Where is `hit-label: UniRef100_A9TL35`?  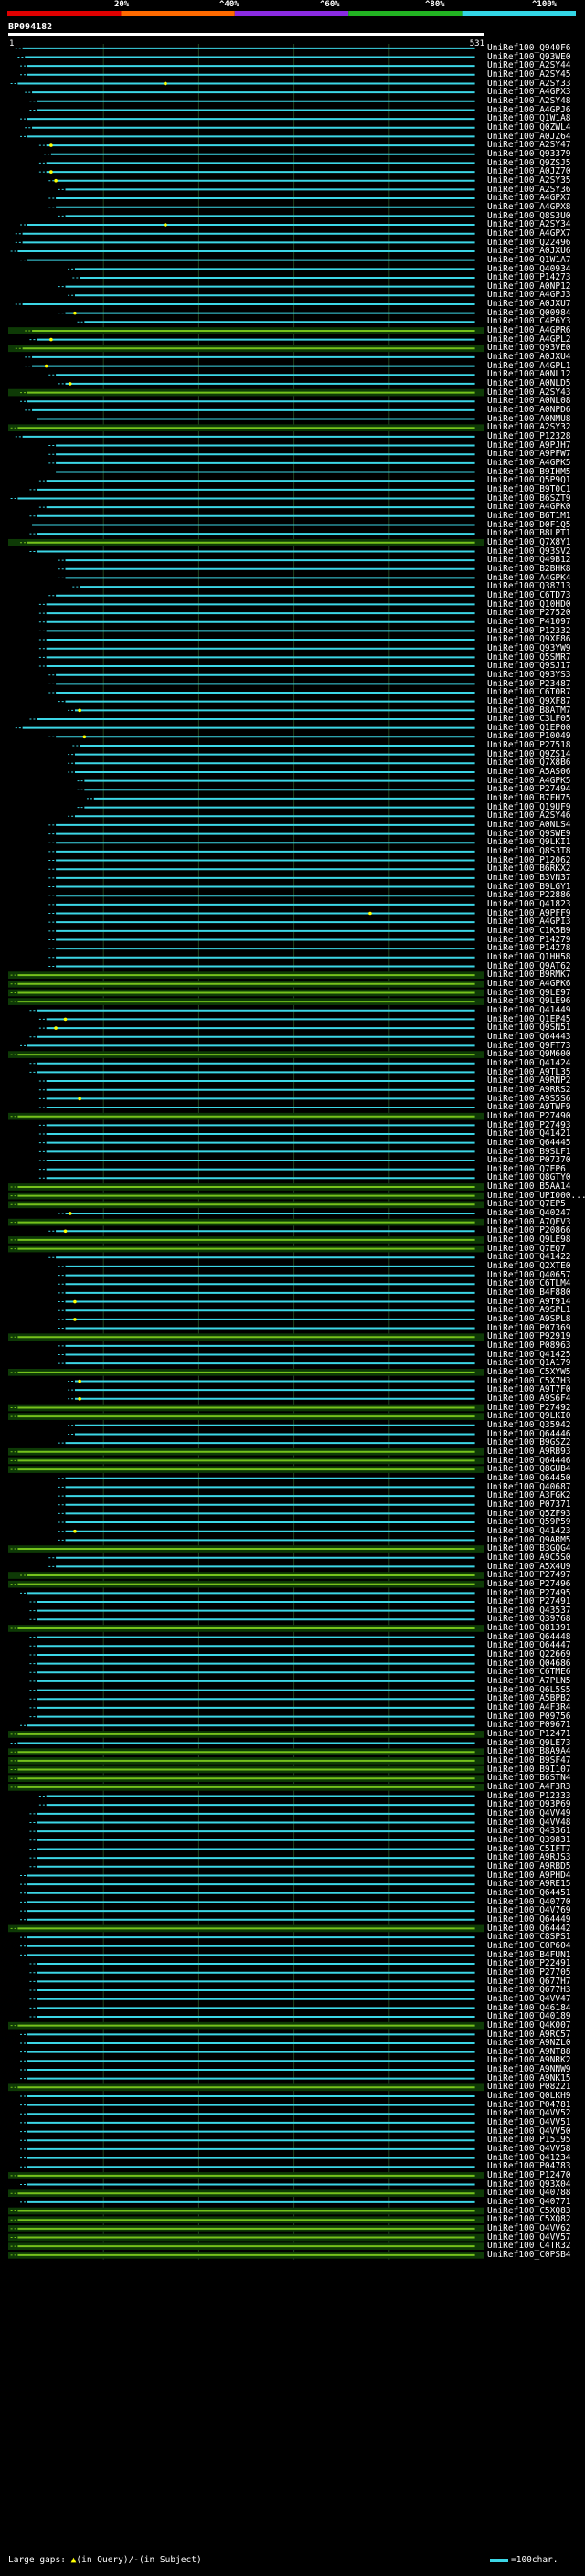
hit-label: UniRef100_A9TL35 is located at coordinates (529, 1071).